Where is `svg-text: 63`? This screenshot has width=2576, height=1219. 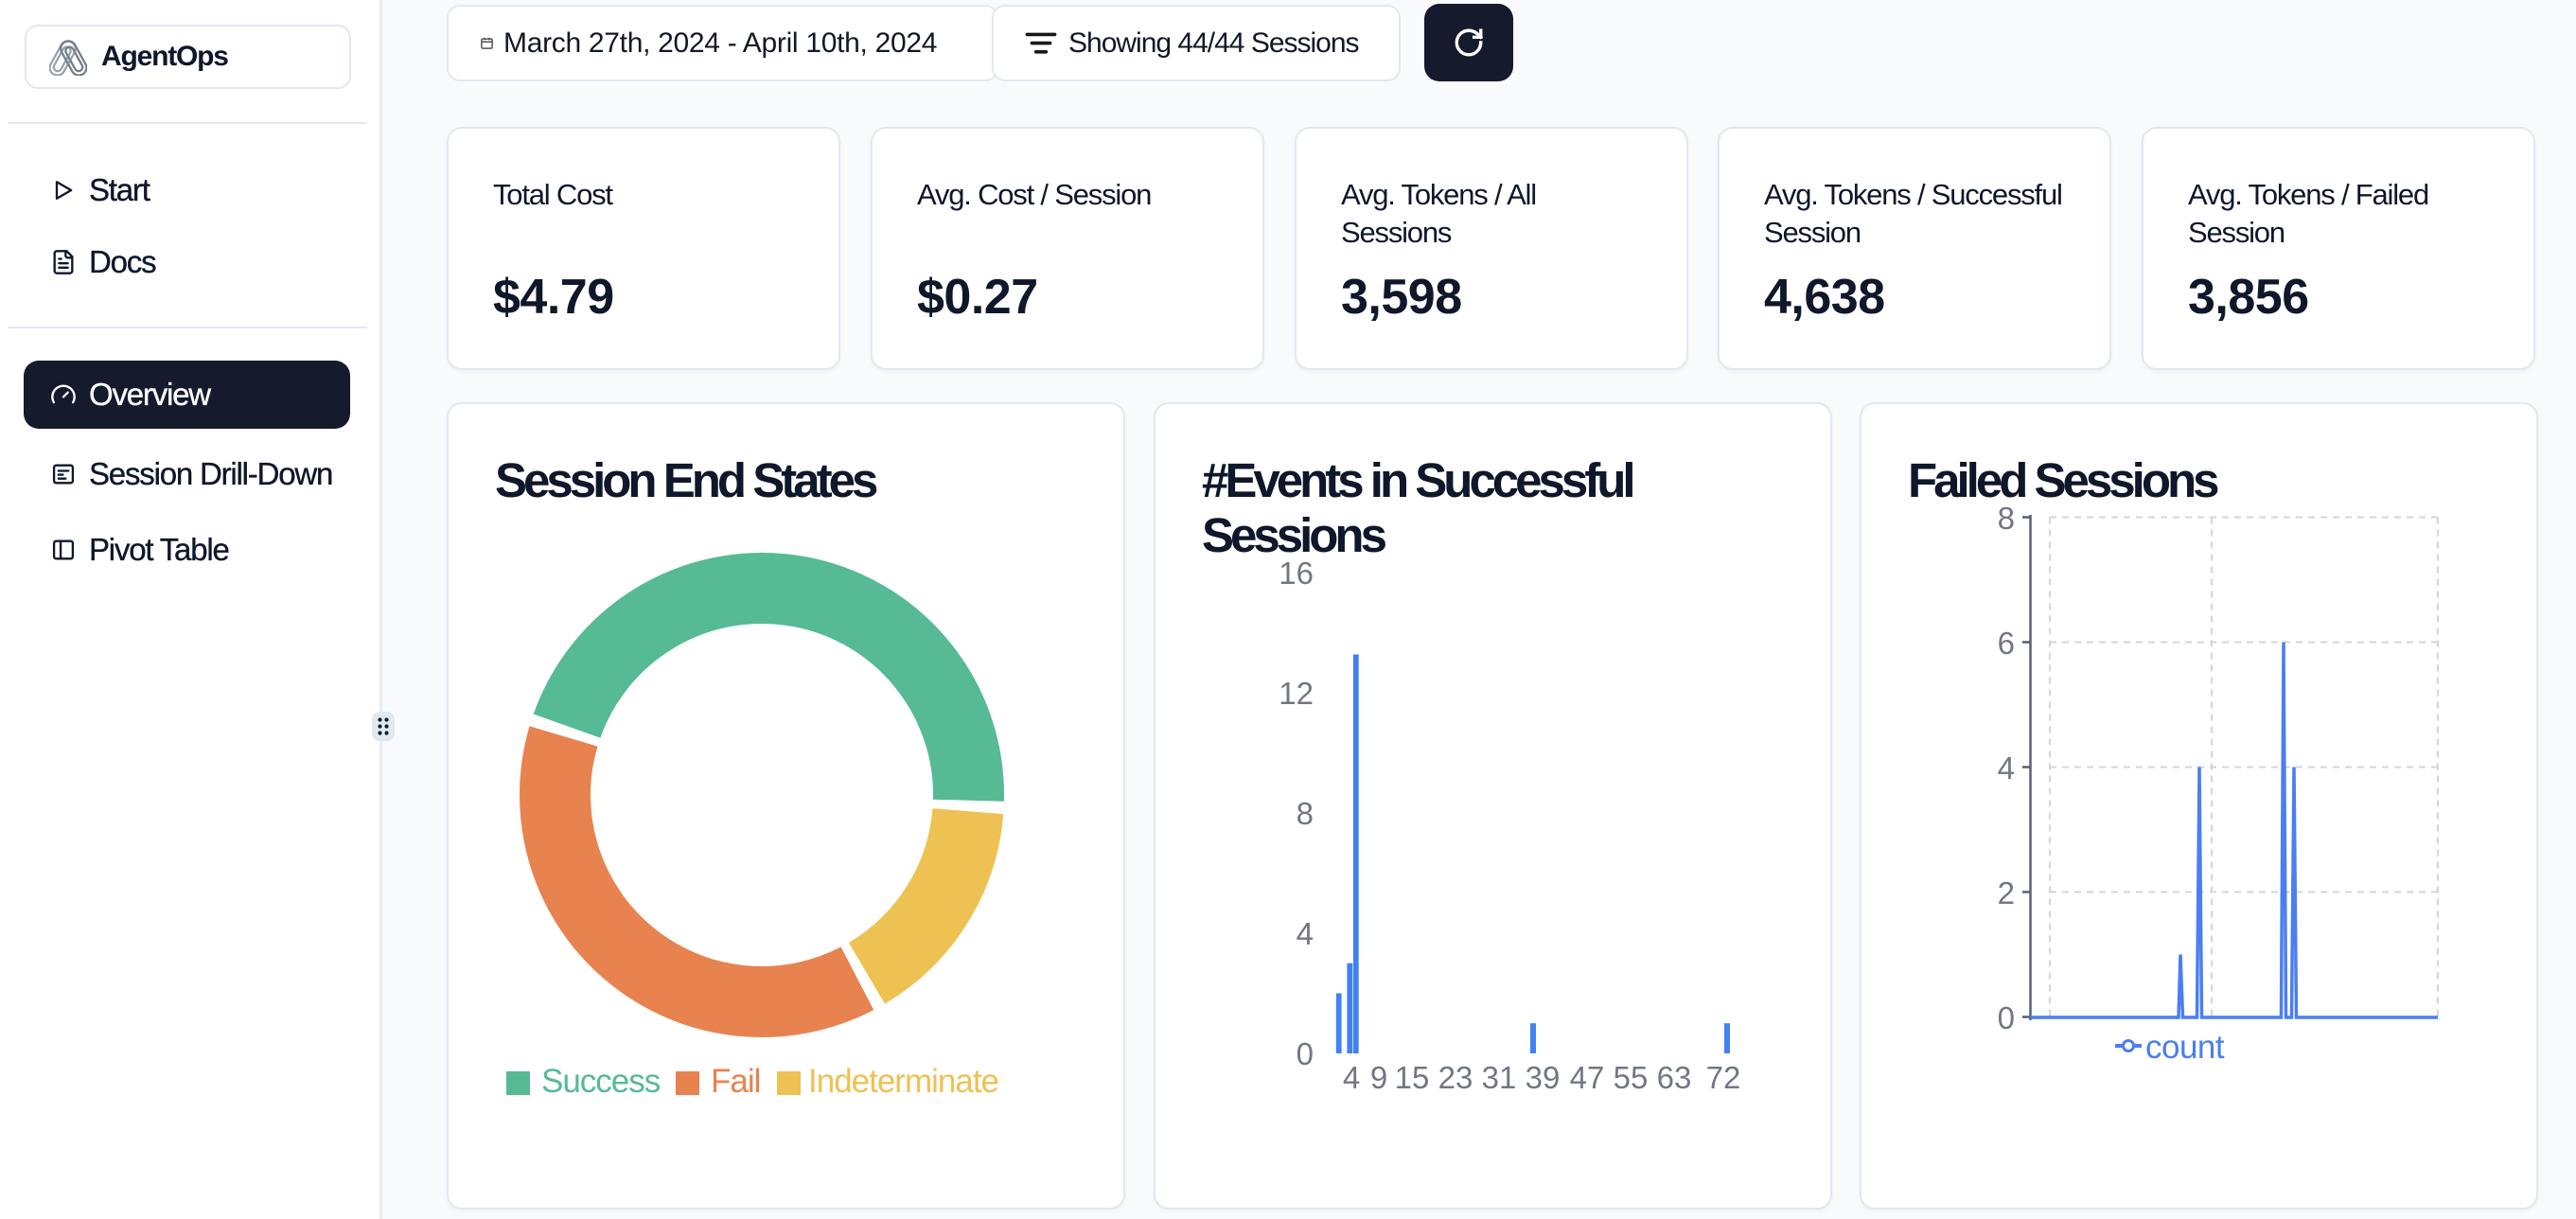
svg-text: 63 is located at coordinates (1674, 1077).